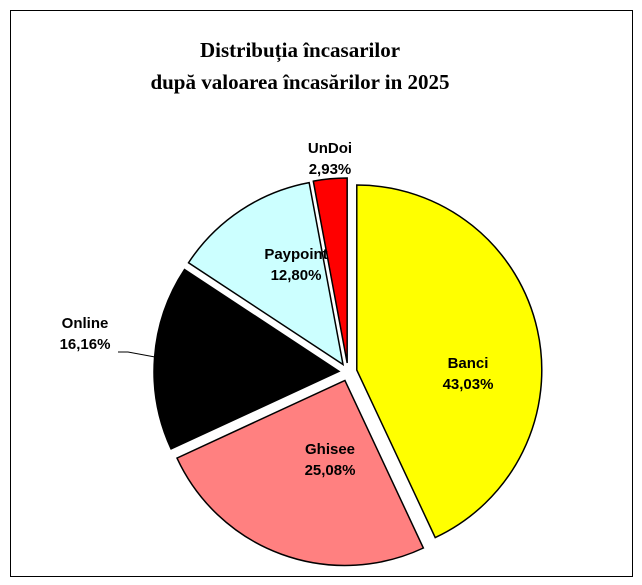 The height and width of the screenshot is (585, 642). Describe the element at coordinates (296, 275) in the screenshot. I see `slice-value-label: 12,80%` at that location.